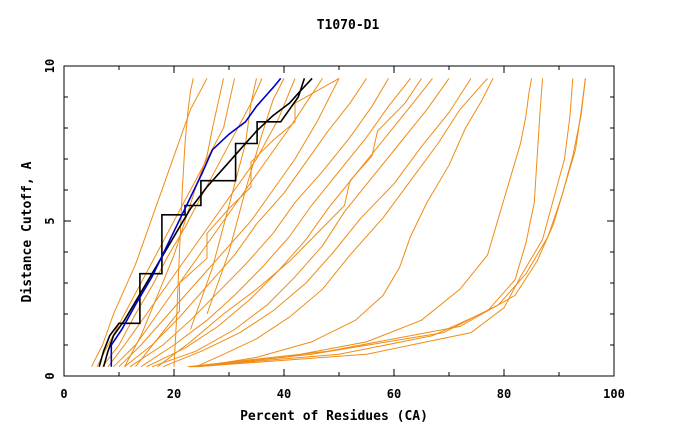  Describe the element at coordinates (50, 220) in the screenshot. I see `y-tick-label: 5` at that location.